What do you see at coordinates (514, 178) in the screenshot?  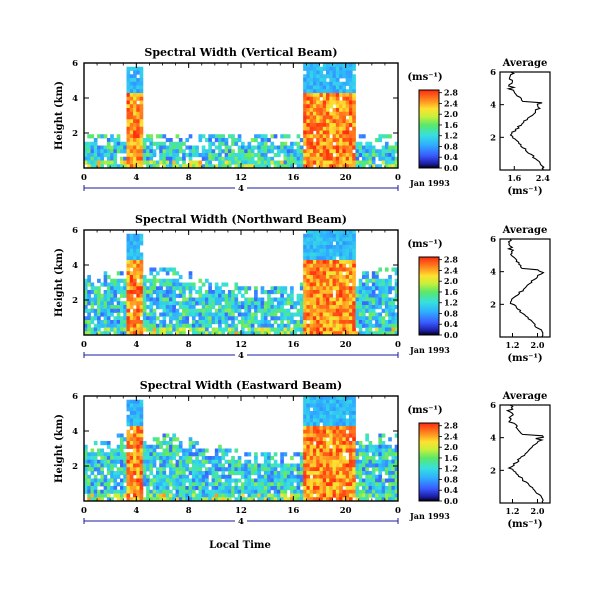 I see `average-x-tick-label: 1.6` at bounding box center [514, 178].